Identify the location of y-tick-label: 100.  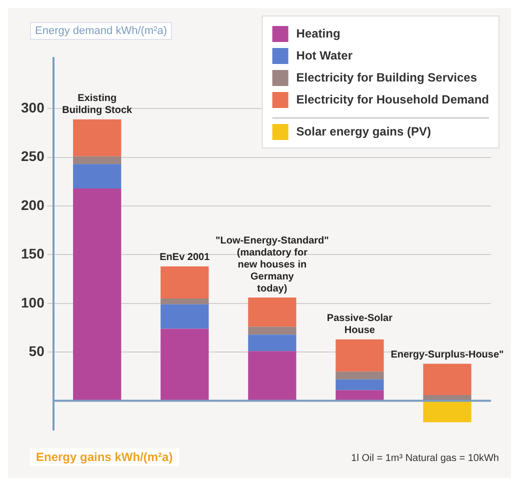
(33, 302).